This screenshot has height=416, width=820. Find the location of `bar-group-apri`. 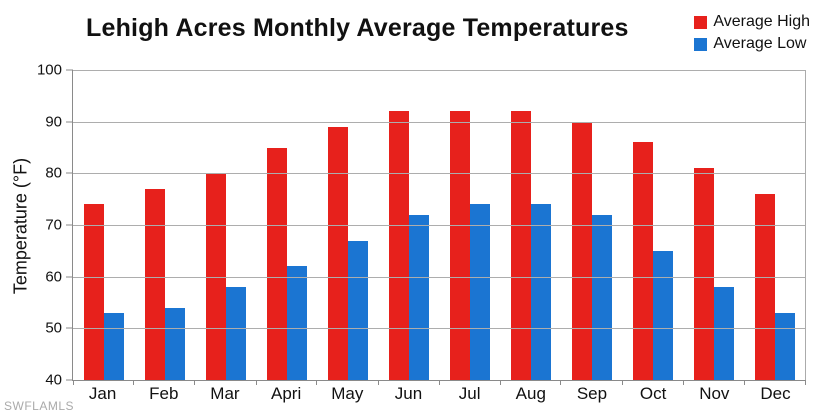

bar-group-apri is located at coordinates (286, 225).